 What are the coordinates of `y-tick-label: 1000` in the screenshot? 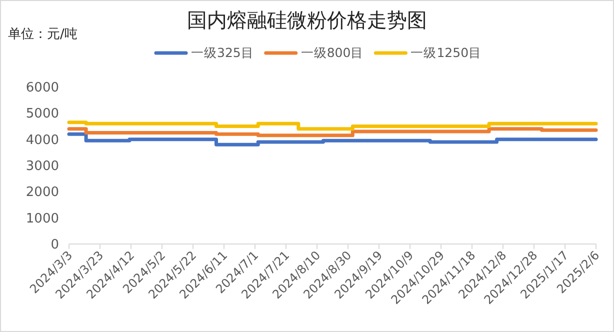 It's located at (42, 218).